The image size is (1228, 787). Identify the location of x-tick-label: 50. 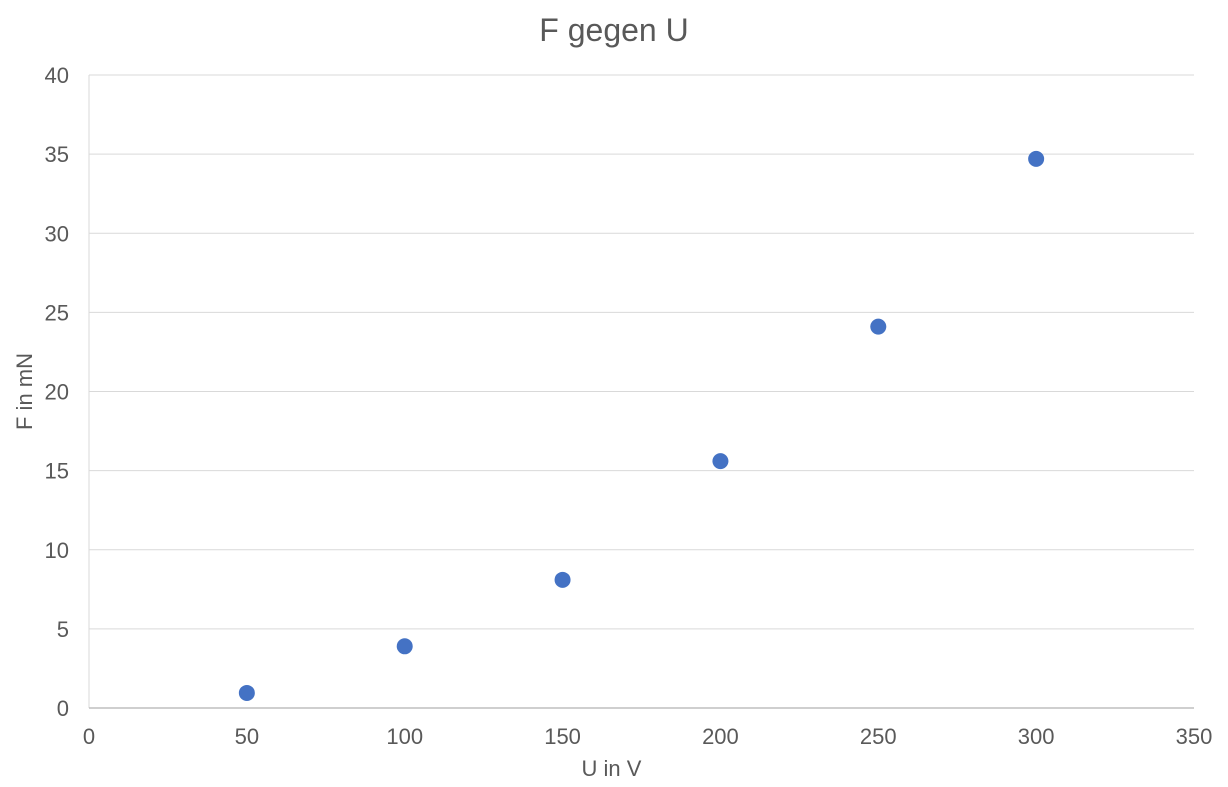
(247, 736).